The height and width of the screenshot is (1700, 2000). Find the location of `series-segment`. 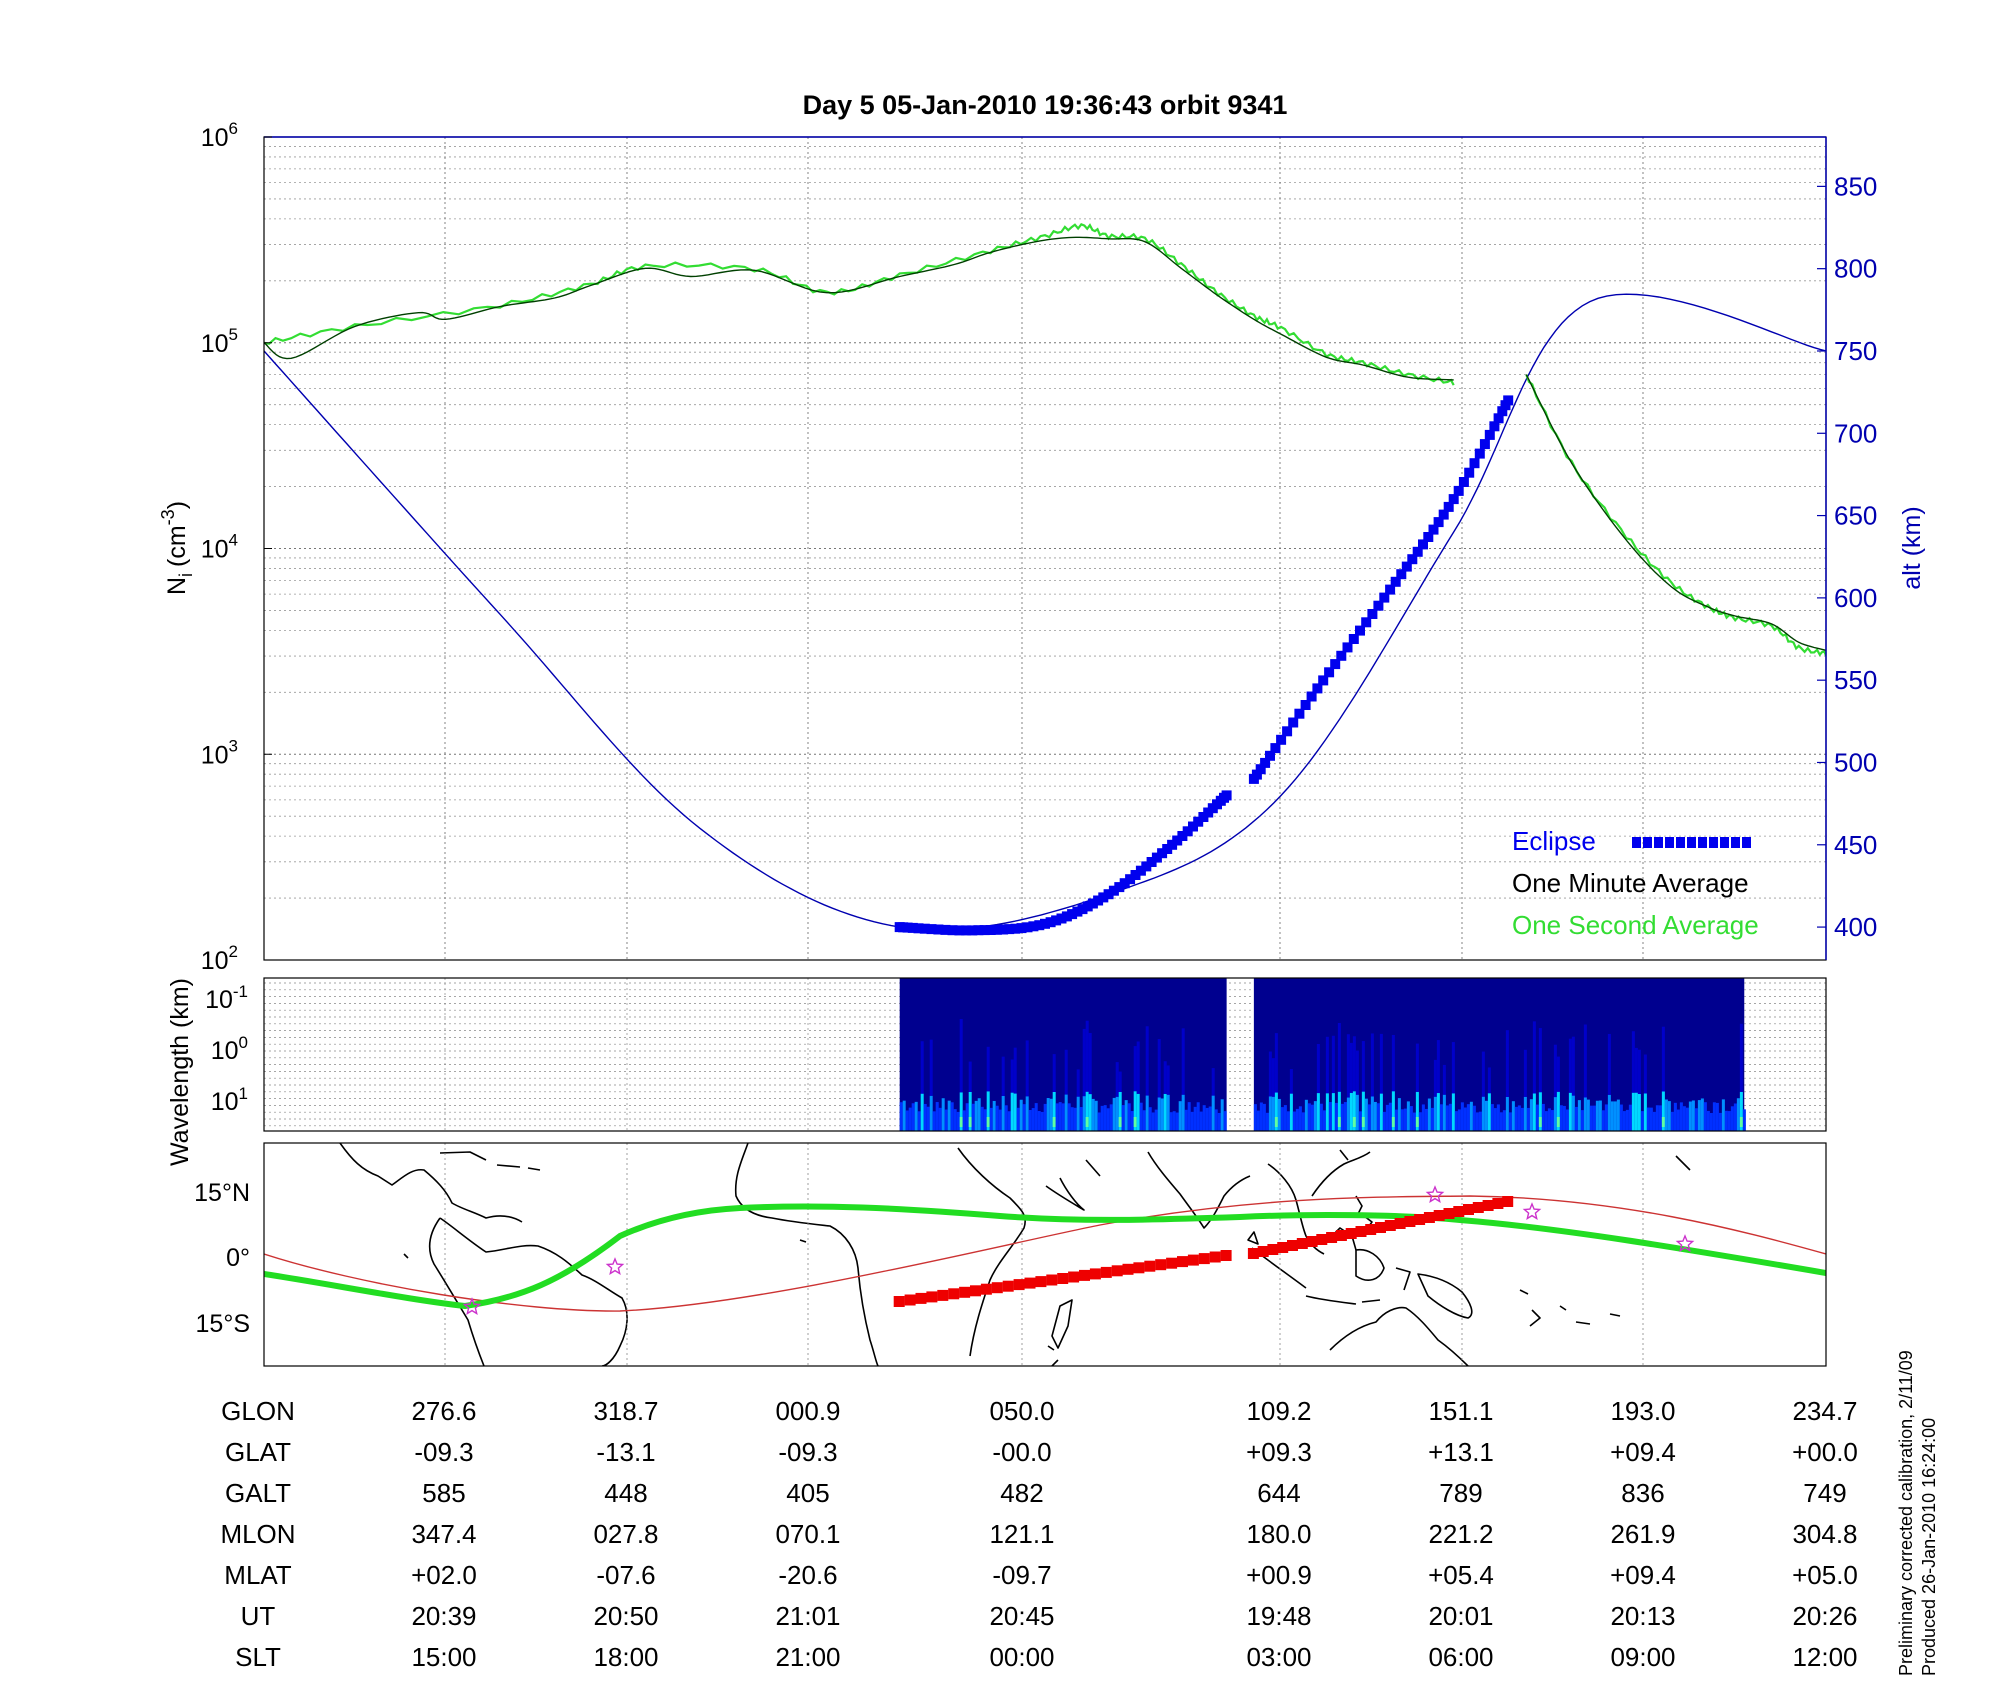

series-segment is located at coordinates (1675, 512).